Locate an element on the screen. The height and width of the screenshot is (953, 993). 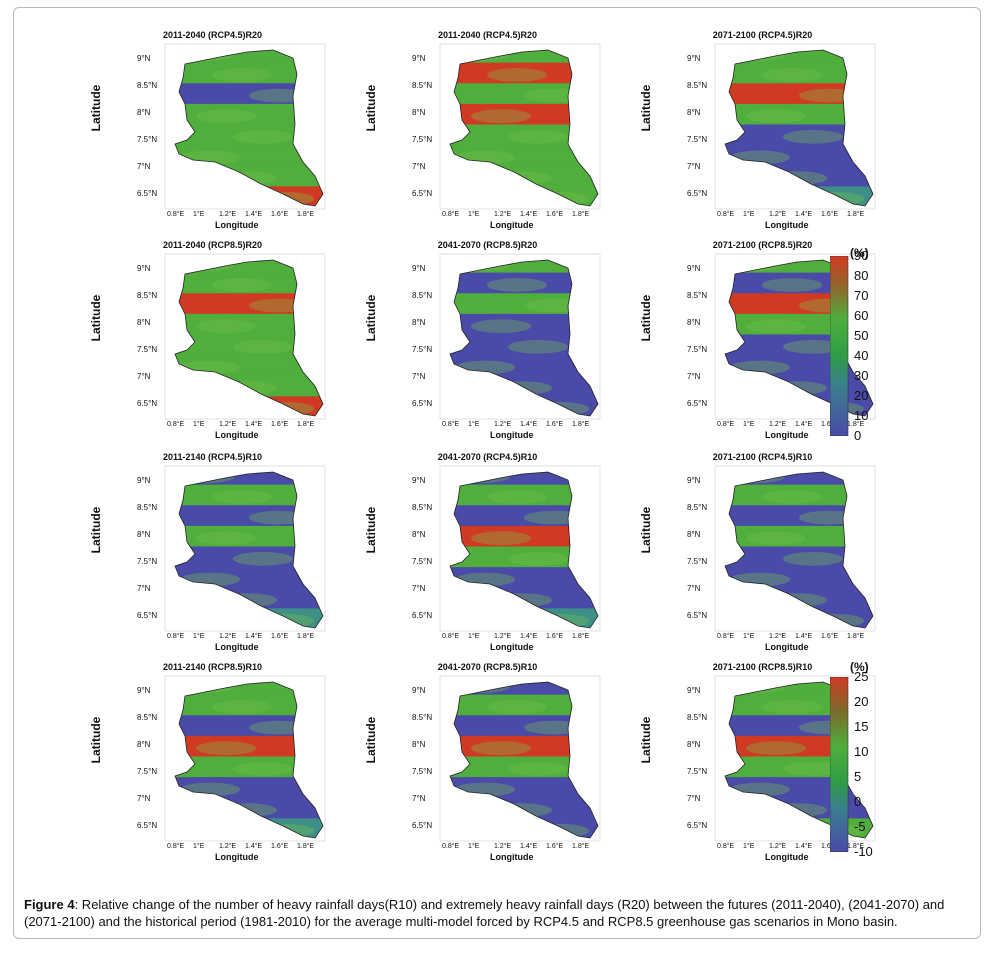
y-tick-label: 7°N is located at coordinates (419, 588).